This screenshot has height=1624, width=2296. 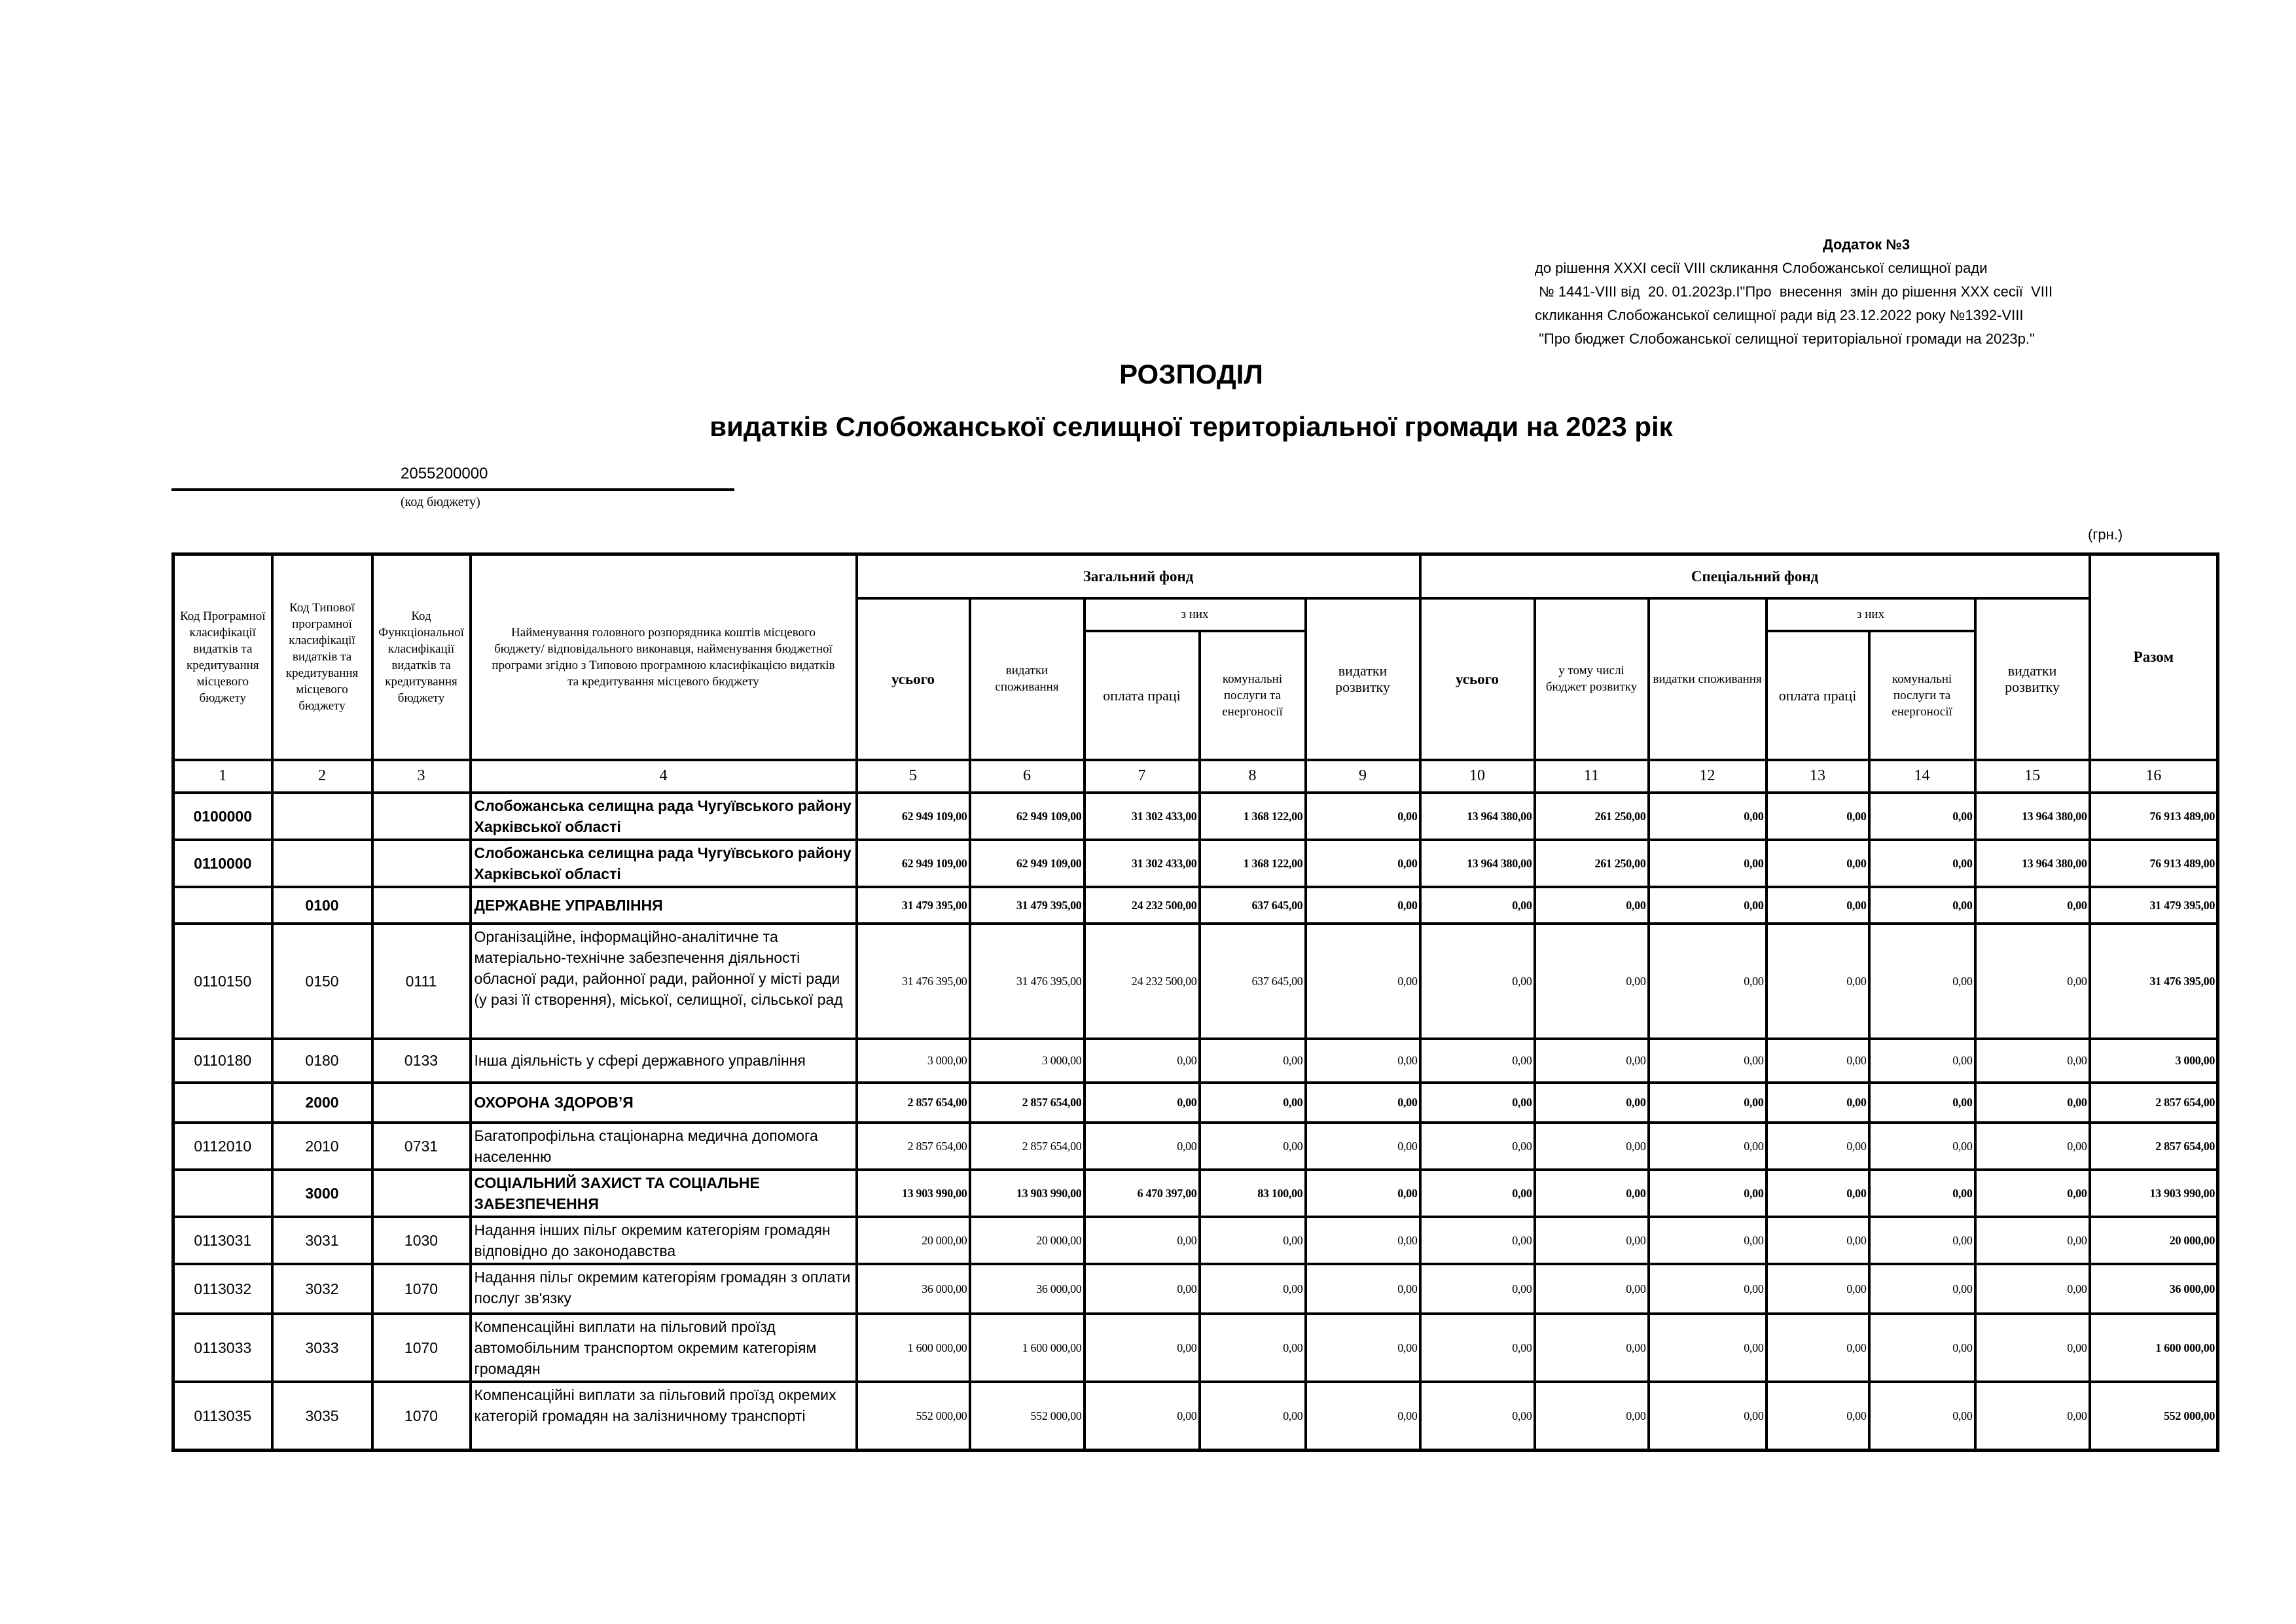 What do you see at coordinates (2153, 905) in the screenshot?
I see `row-total-amount: 31 479 395,00` at bounding box center [2153, 905].